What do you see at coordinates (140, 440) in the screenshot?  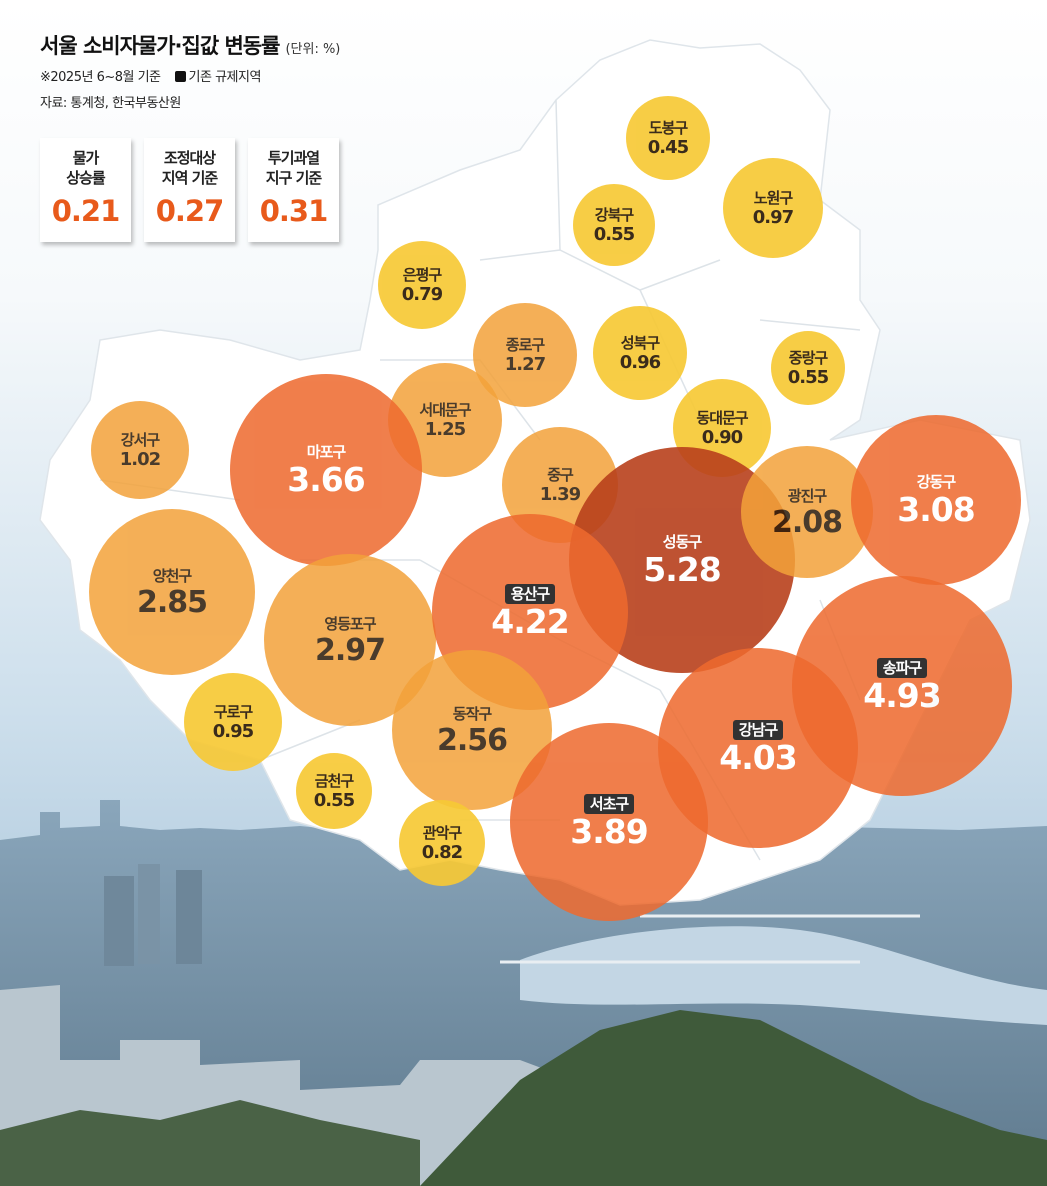 I see `district-name: 강서구` at bounding box center [140, 440].